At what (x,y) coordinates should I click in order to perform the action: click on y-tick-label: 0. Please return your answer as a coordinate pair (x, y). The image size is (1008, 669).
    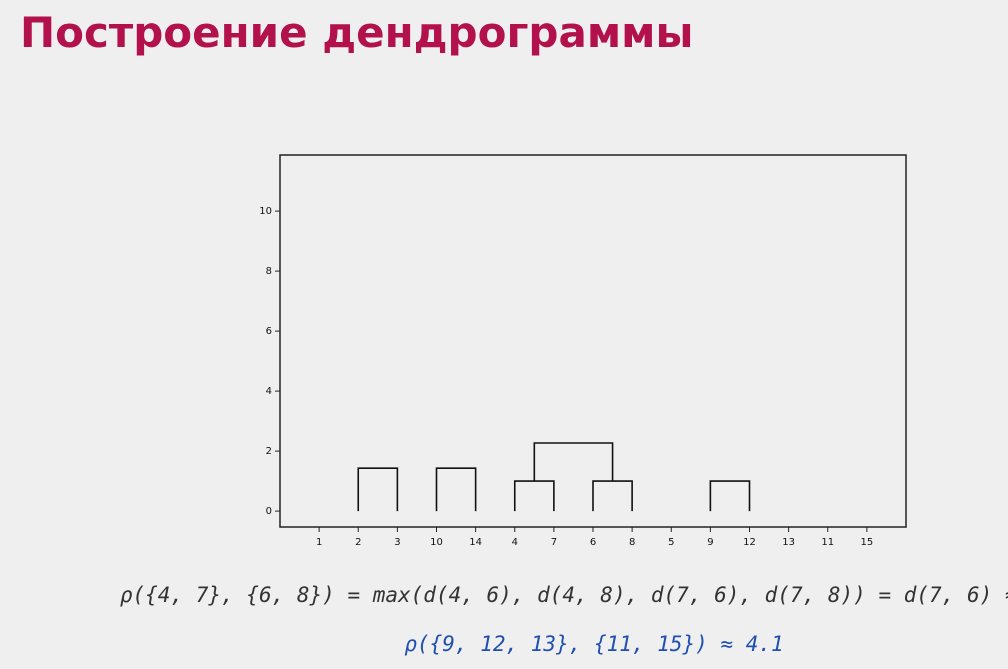
    Looking at the image, I should click on (269, 511).